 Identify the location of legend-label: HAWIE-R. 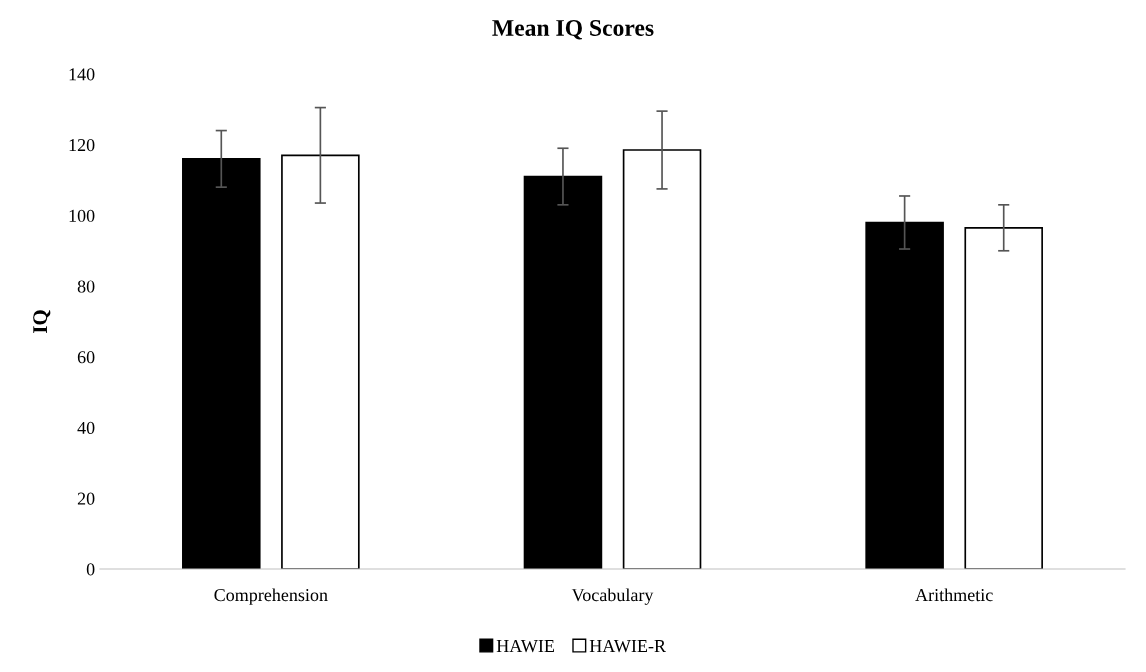
(627, 646).